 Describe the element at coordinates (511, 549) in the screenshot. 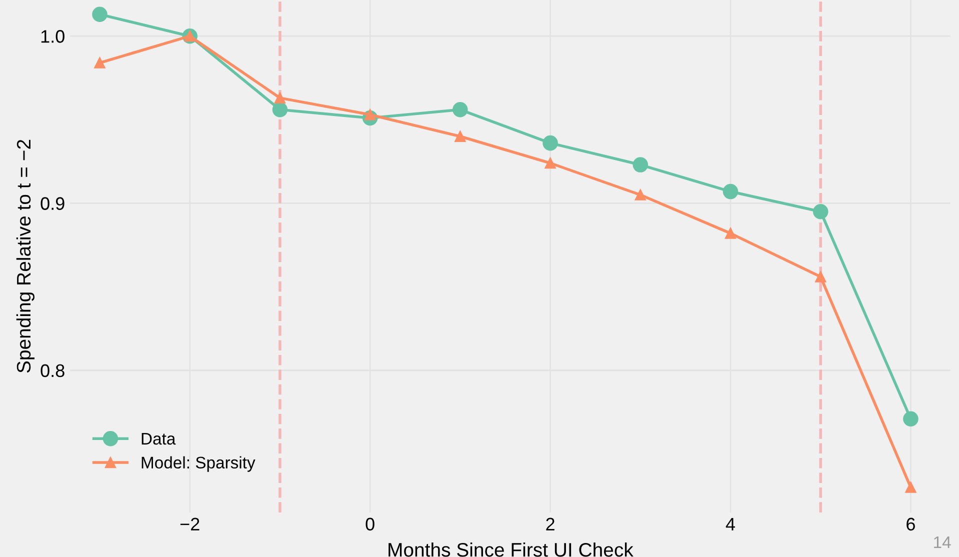

I see `x-axis-title: Months Since First UI Check` at that location.